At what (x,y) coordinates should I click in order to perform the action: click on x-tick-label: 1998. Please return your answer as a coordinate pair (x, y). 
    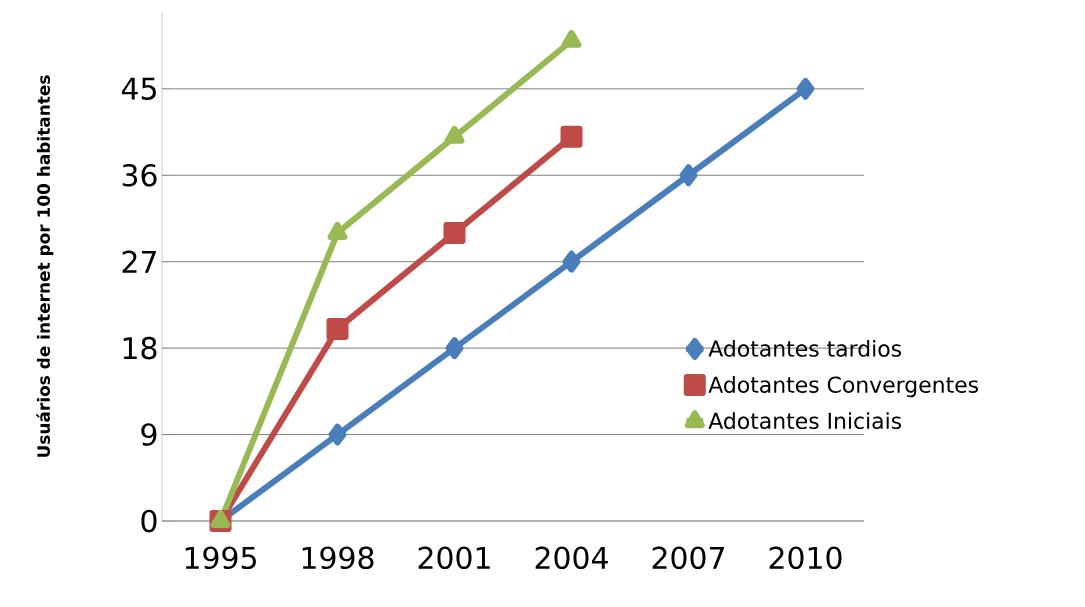
    Looking at the image, I should click on (338, 558).